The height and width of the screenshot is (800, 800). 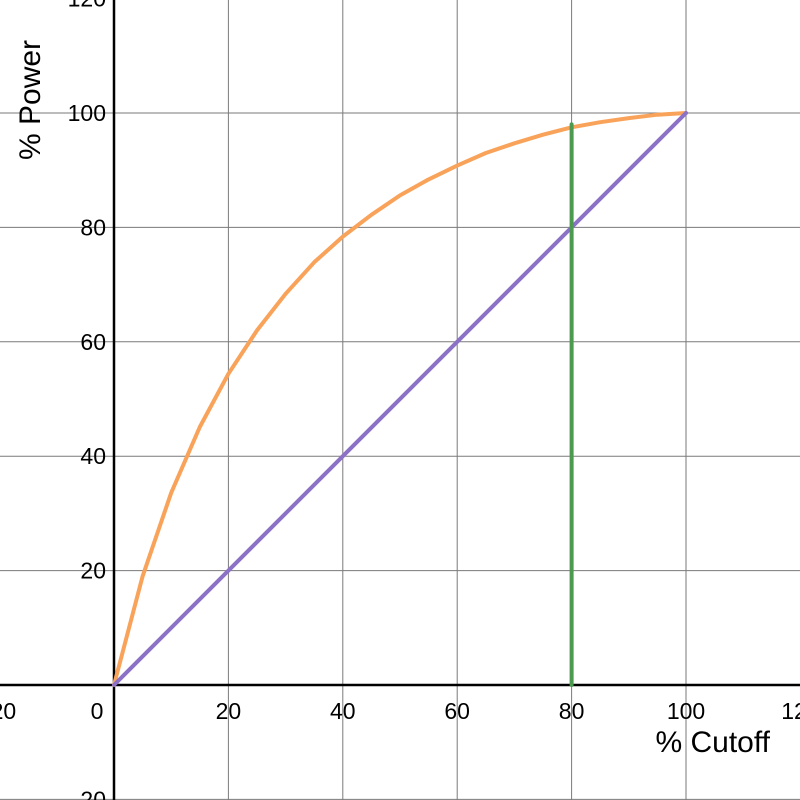 What do you see at coordinates (93, 227) in the screenshot?
I see `y-tick-label: 80` at bounding box center [93, 227].